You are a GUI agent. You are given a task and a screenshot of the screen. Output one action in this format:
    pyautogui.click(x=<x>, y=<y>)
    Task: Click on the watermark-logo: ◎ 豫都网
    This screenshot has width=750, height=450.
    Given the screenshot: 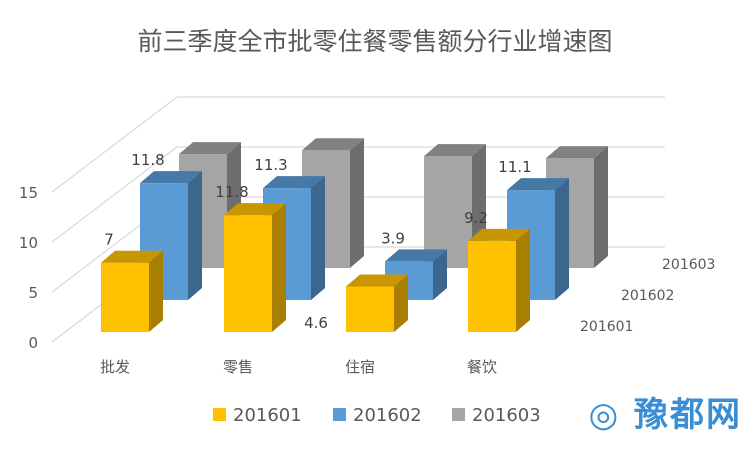 What is the action you would take?
    pyautogui.click(x=665, y=415)
    